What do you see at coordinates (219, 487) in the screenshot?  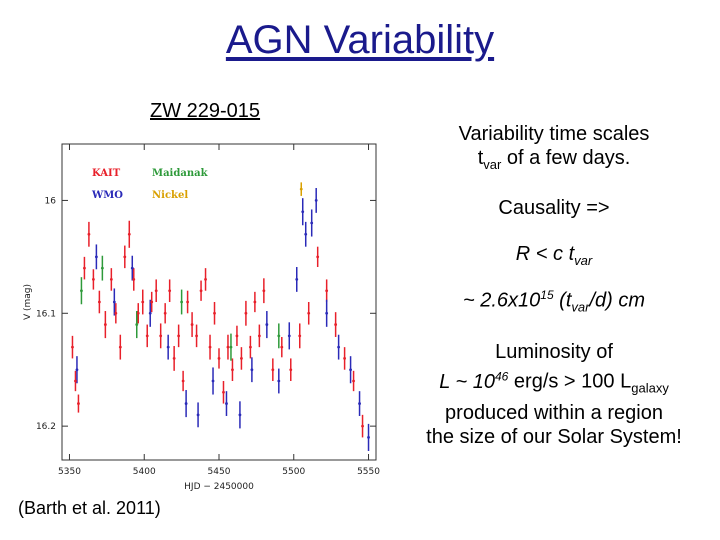 I see `x-axis-label: HJD − 2450000` at bounding box center [219, 487].